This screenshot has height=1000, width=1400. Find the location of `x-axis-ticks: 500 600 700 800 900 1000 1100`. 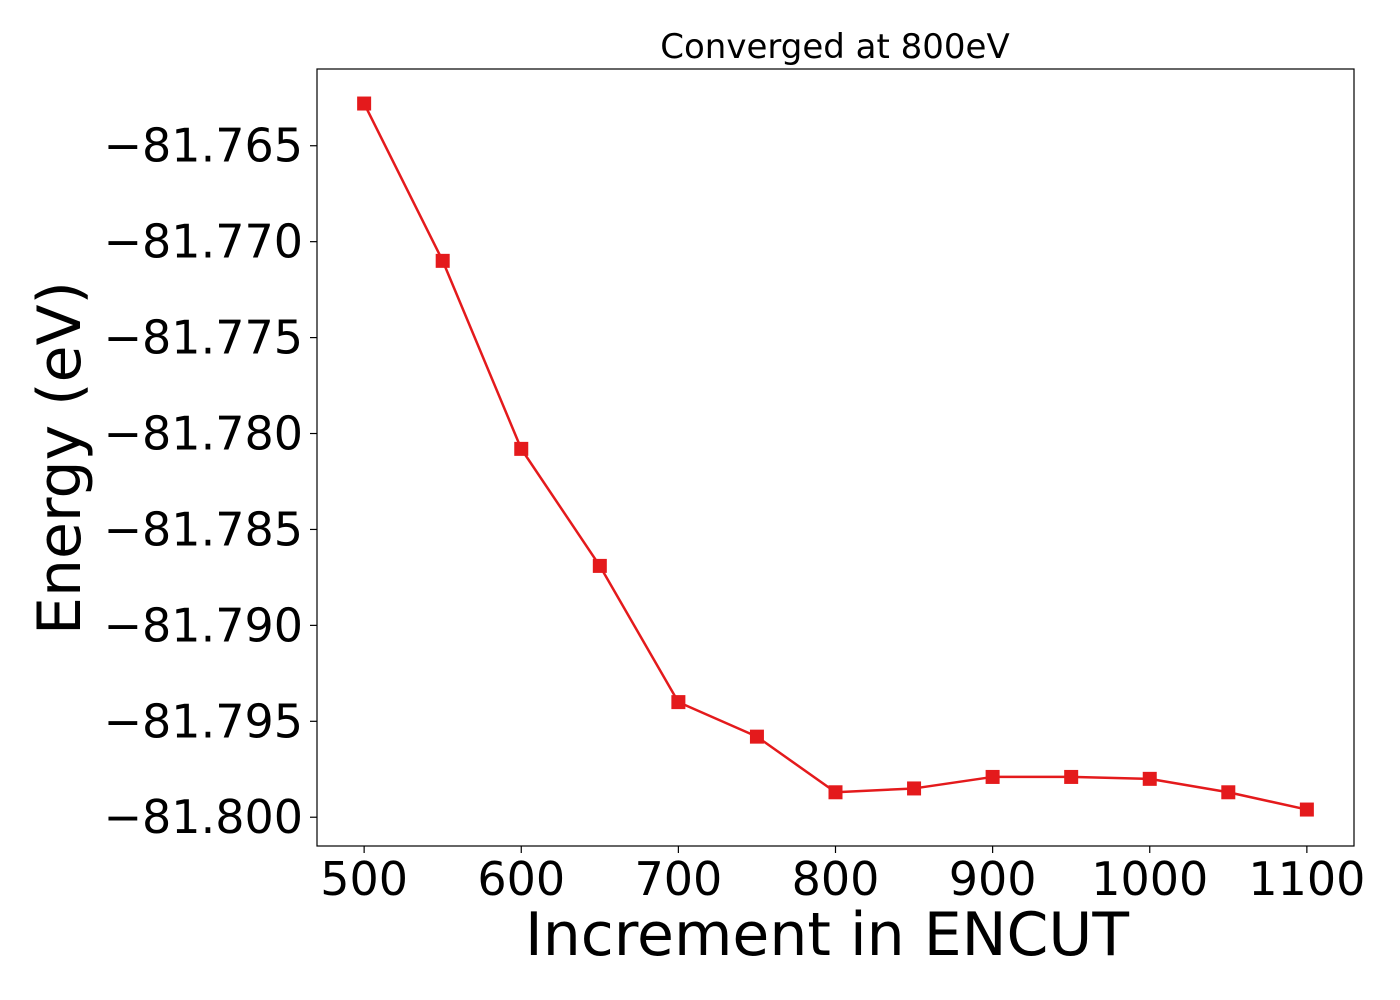

x-axis-ticks: 500 600 700 800 900 1000 1100 is located at coordinates (842, 876).